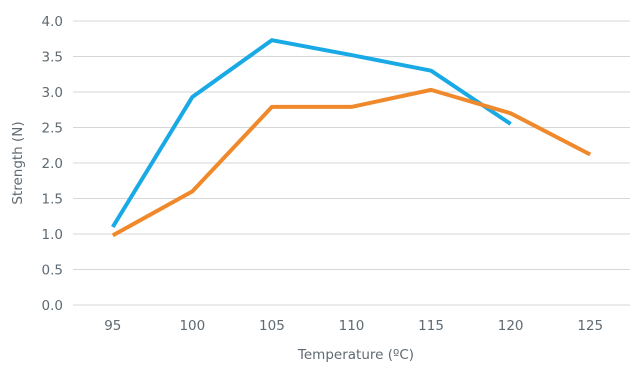 The width and height of the screenshot is (630, 365). Describe the element at coordinates (355, 355) in the screenshot. I see `x-axis-title: Temperature (ºC)` at that location.